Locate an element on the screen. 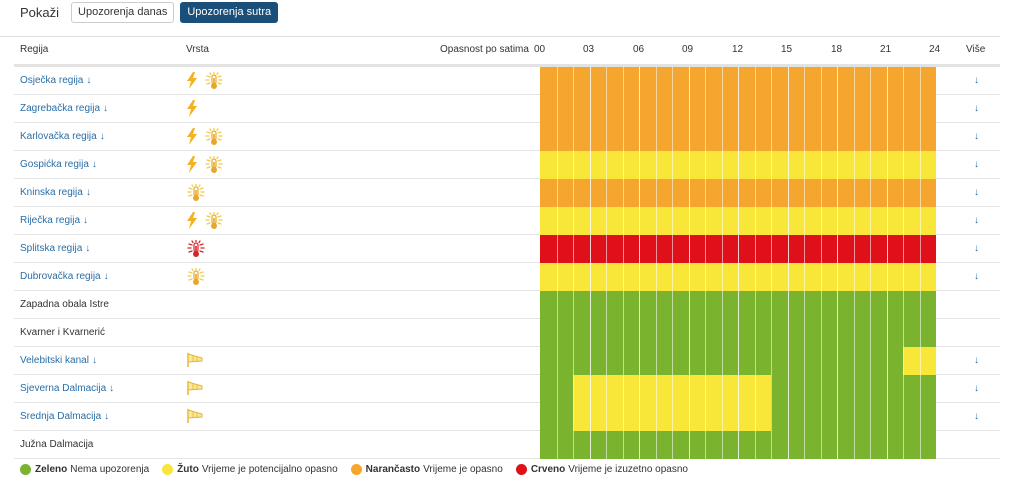  warning-type-icons is located at coordinates (205, 139).